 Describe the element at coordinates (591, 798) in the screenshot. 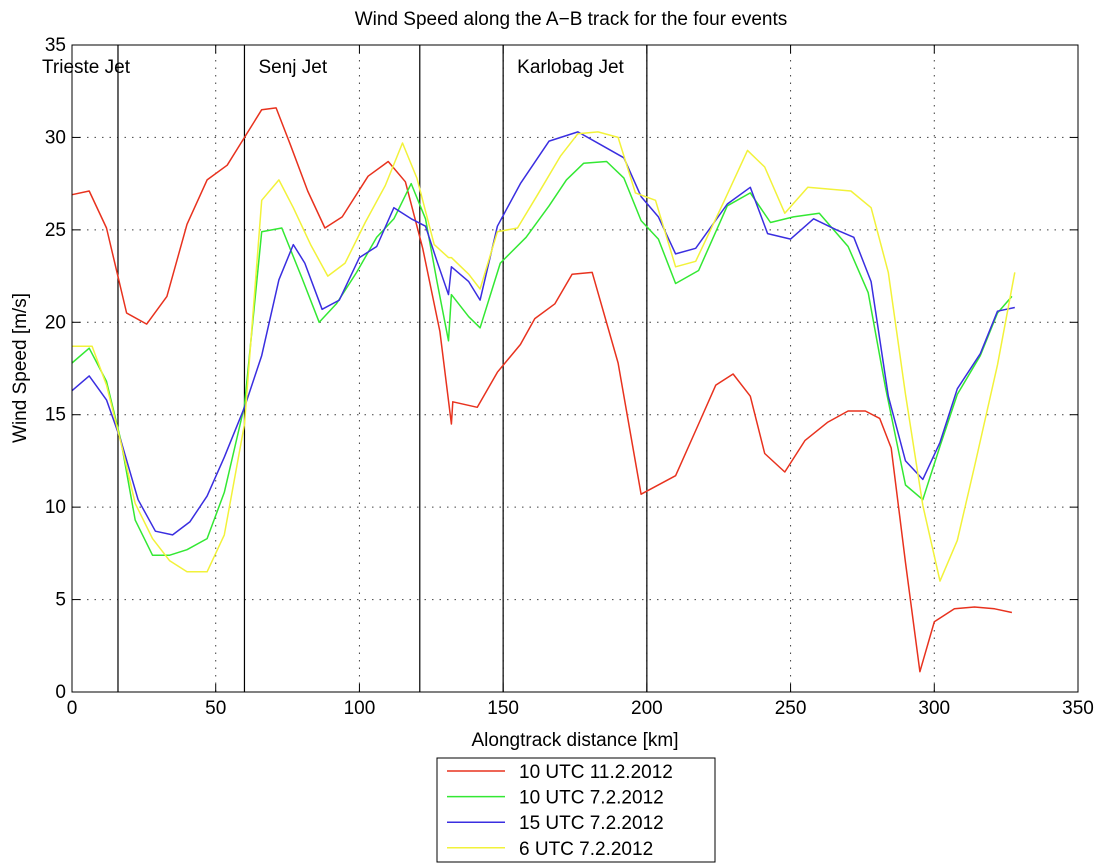

I see `legend-entry-label: 10 UTC 7.2.2012` at that location.